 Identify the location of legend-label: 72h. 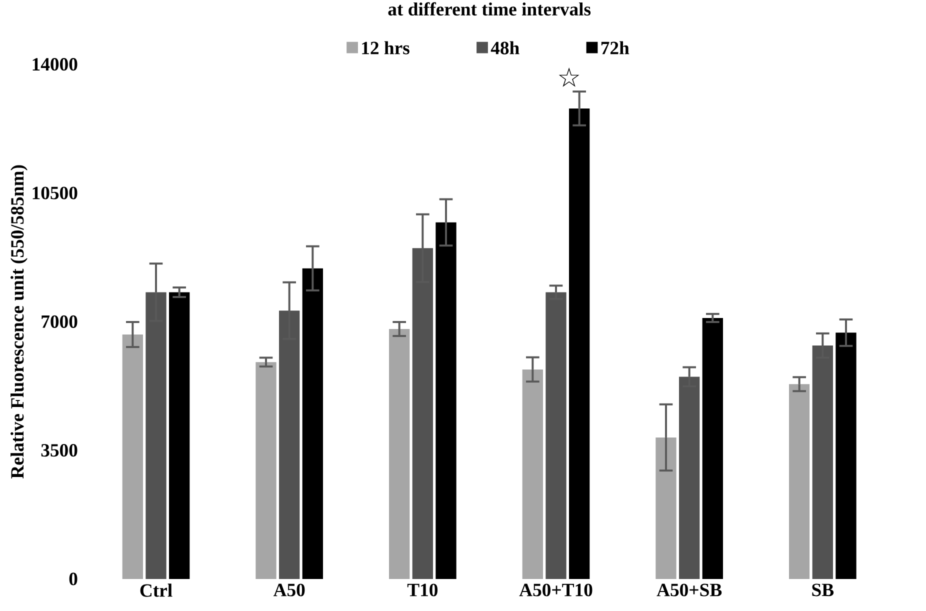
(615, 47).